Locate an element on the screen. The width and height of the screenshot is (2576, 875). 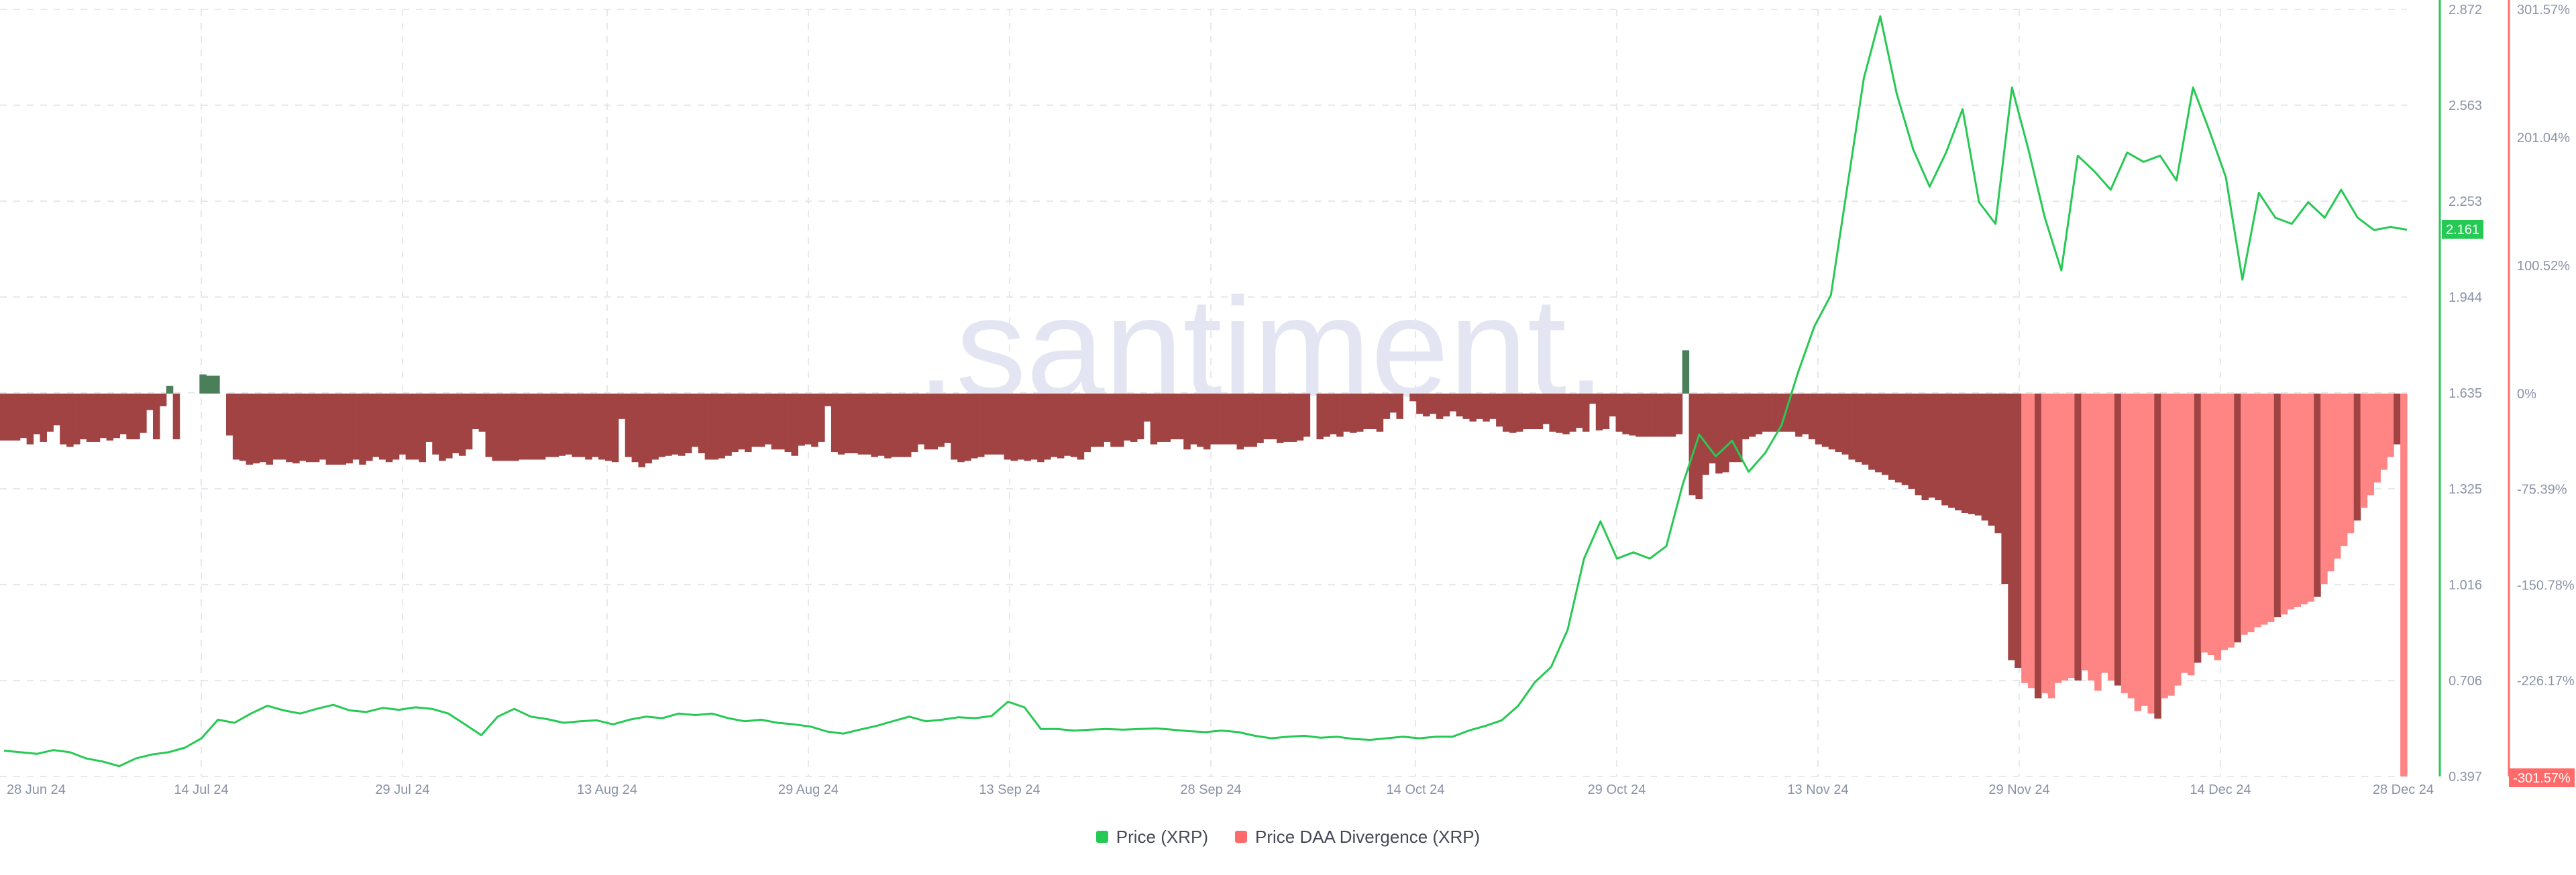
x-tick-label: 29 Jul 24 is located at coordinates (402, 789).